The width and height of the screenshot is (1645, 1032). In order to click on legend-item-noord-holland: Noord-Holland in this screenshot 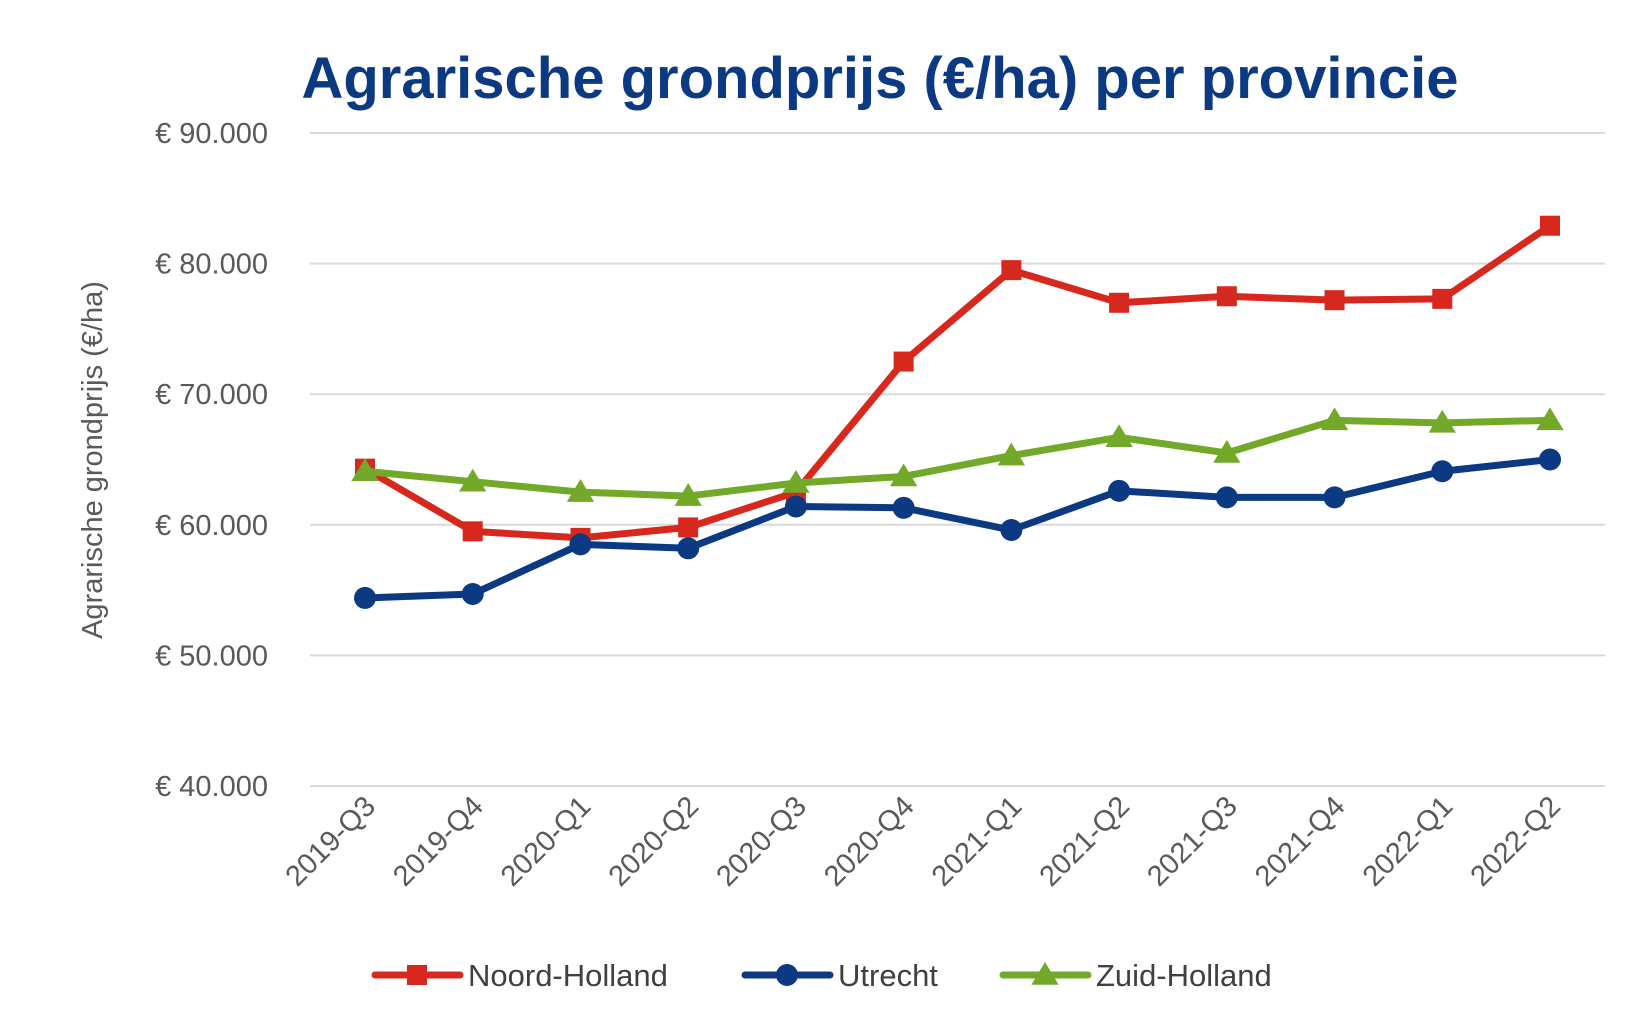, I will do `click(519, 975)`.